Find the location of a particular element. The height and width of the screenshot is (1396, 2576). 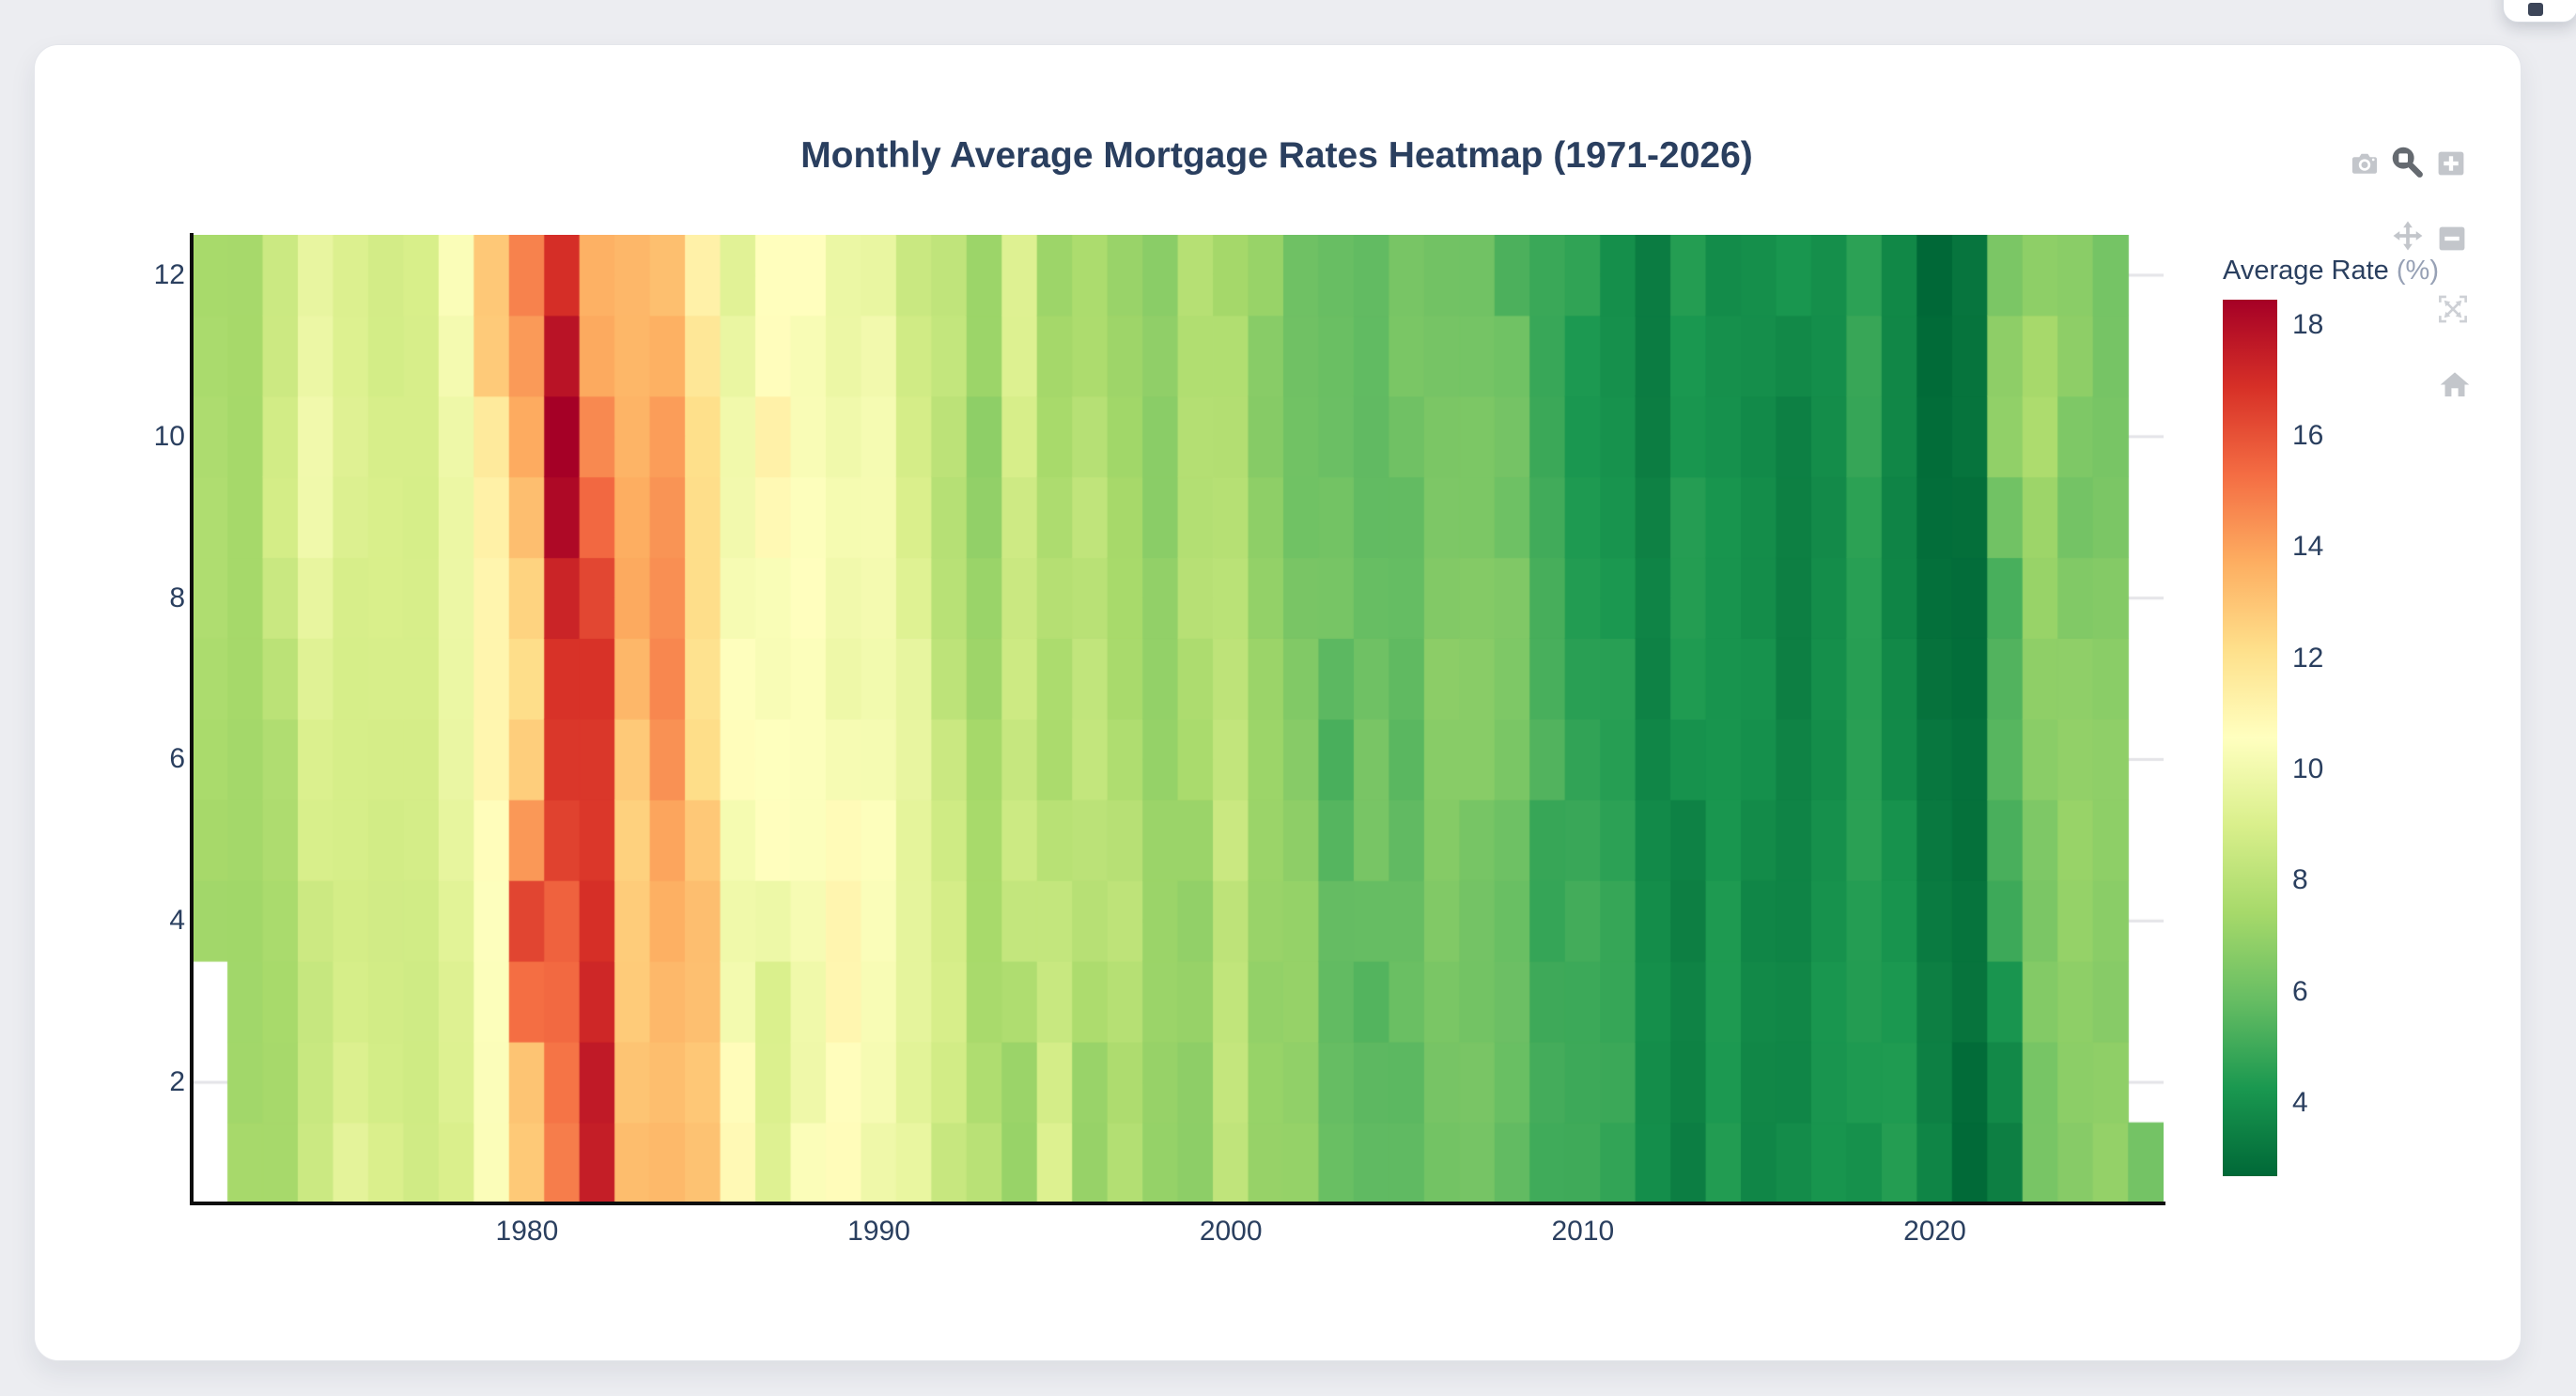

reset-axes-home-button is located at coordinates (2454, 384).